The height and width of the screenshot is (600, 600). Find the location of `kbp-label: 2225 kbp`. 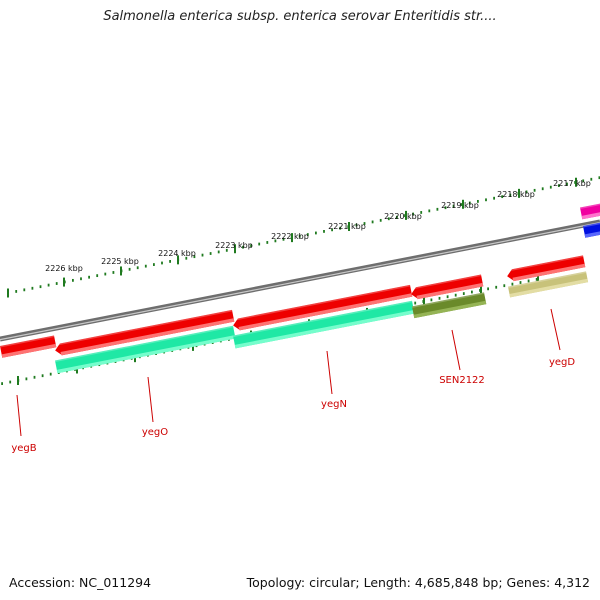

kbp-label: 2225 kbp is located at coordinates (120, 261).